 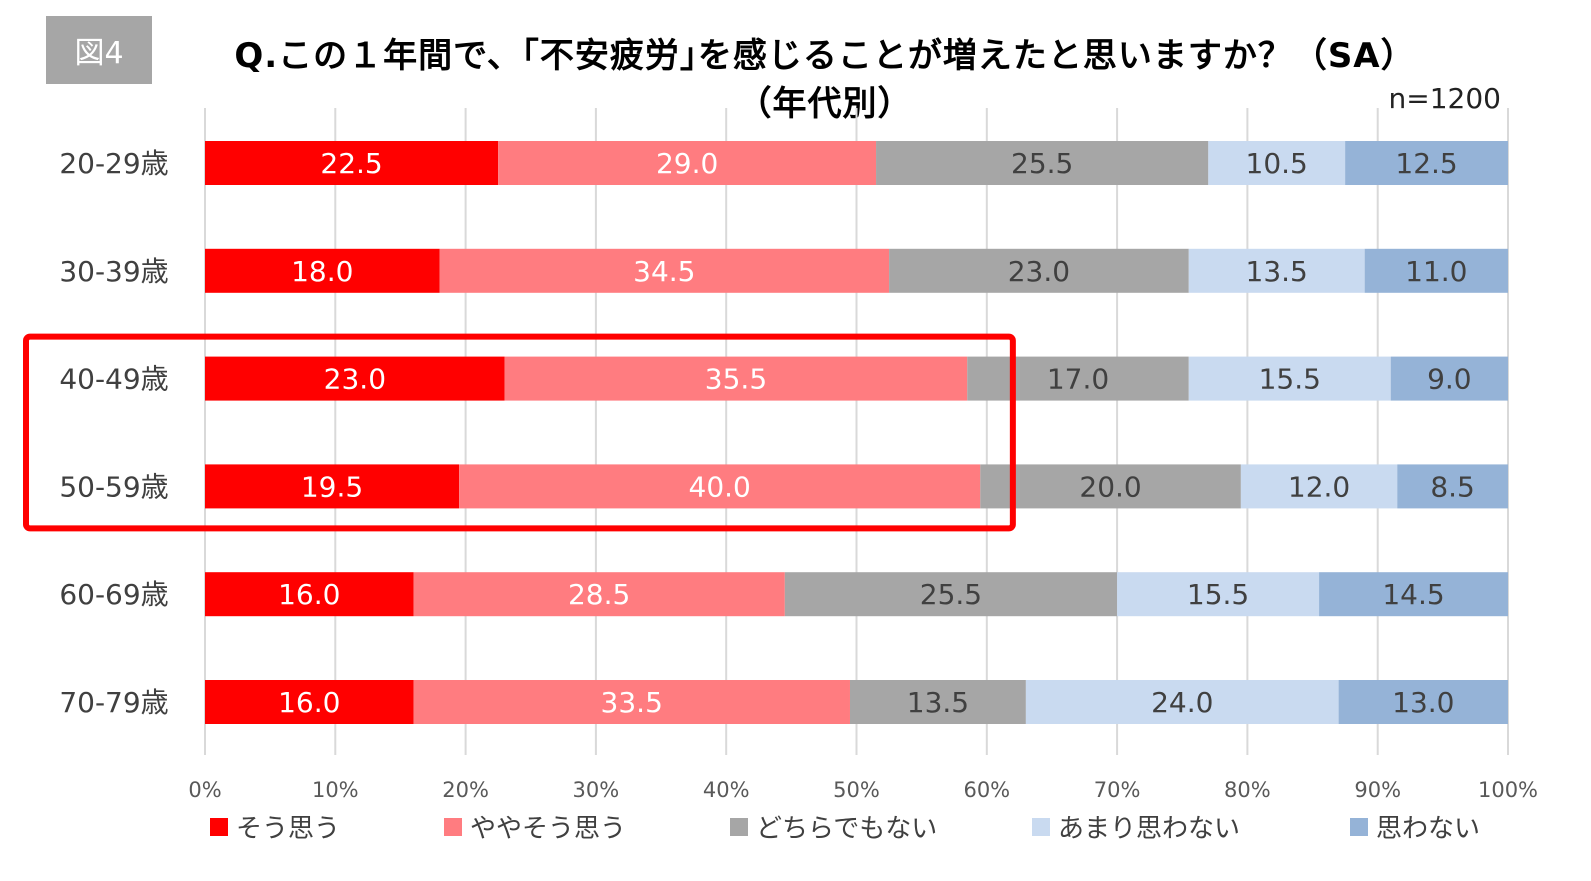 What do you see at coordinates (465, 790) in the screenshot?
I see `x-tick-label: 20%` at bounding box center [465, 790].